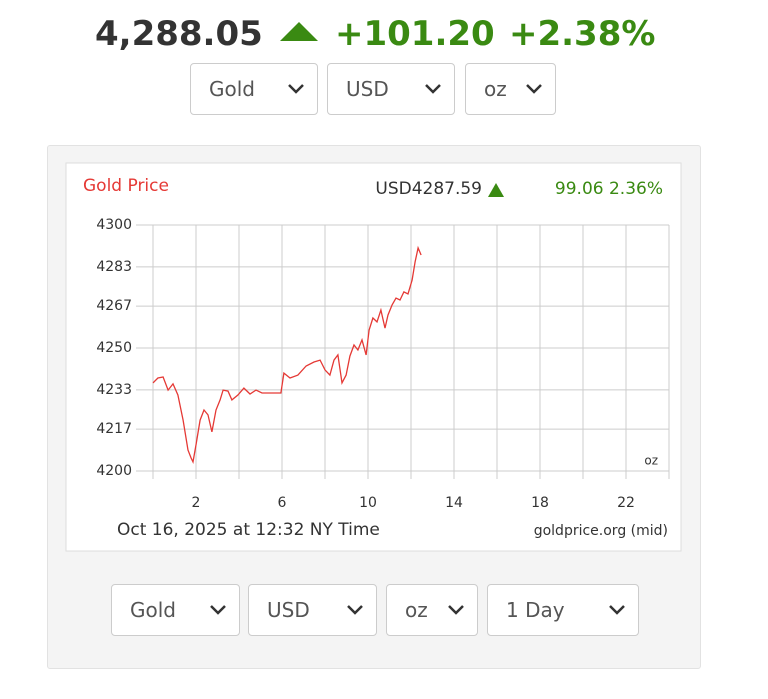 This screenshot has width=768, height=699. I want to click on x-tick-label: 22, so click(626, 503).